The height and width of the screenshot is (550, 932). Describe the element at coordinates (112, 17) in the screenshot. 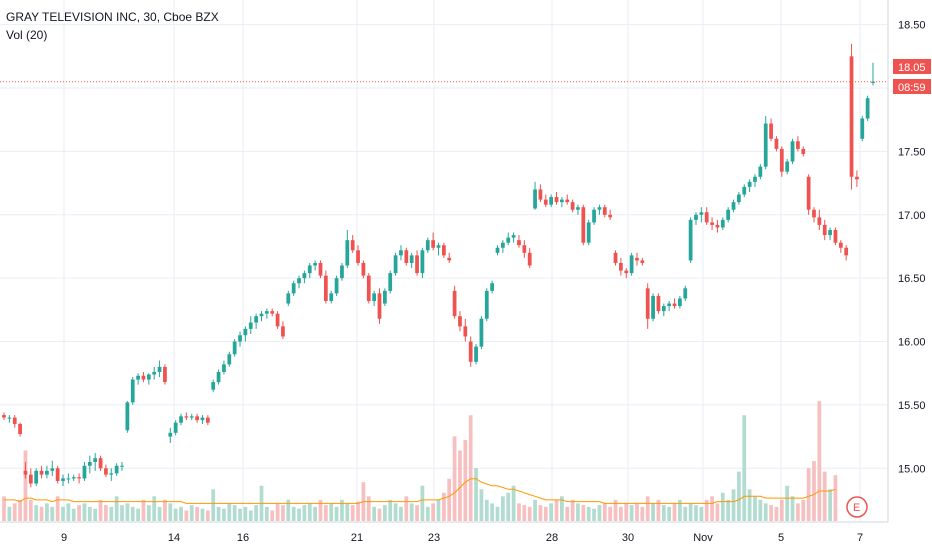

I see `symbol-title: GRAY TELEVISION INC, 30, Cboe BZX` at that location.